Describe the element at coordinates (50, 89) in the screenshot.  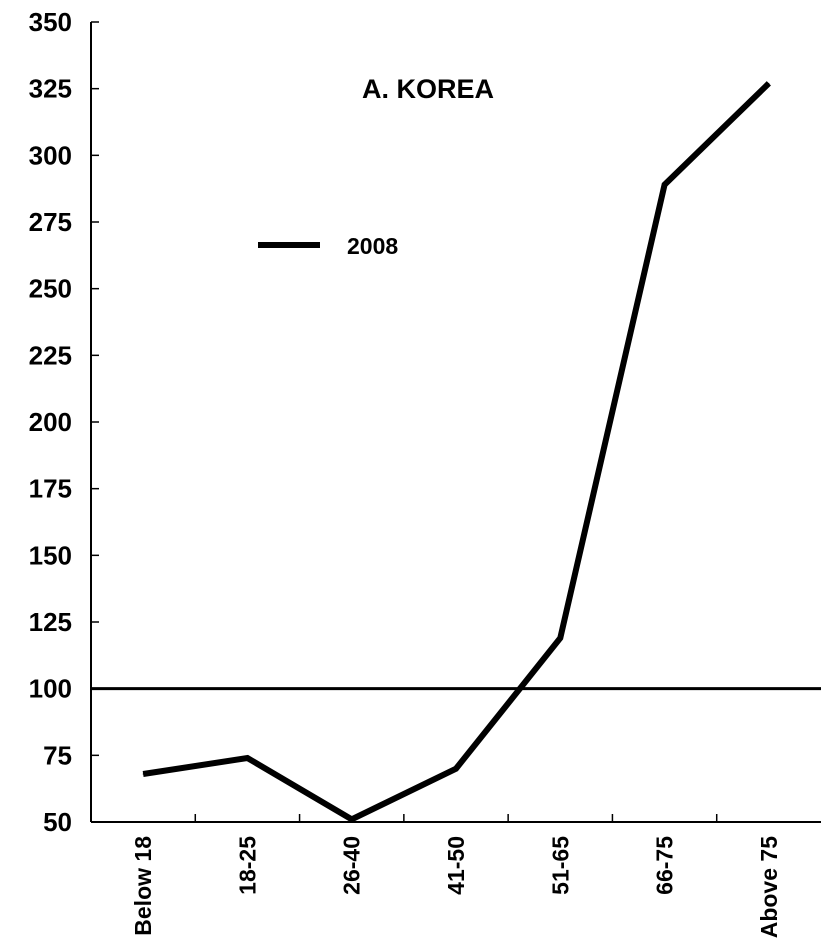
I see `y-tick-label: 325` at that location.